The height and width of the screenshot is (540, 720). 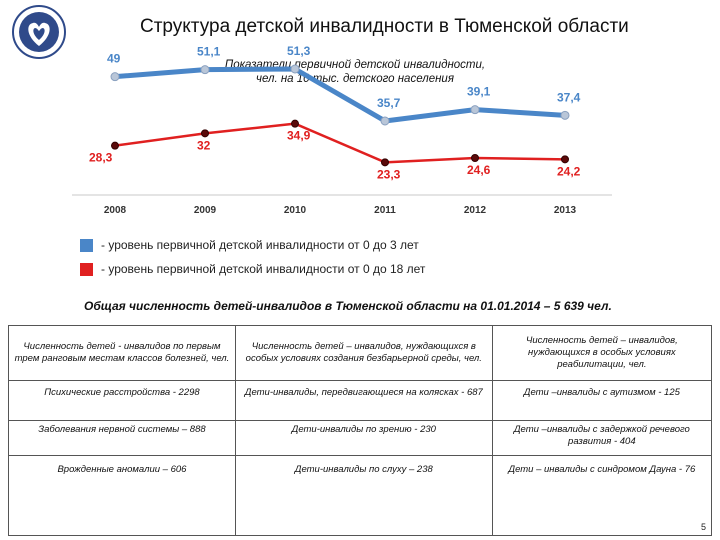 I want to click on x-tick-label: 2013, so click(x=565, y=210).